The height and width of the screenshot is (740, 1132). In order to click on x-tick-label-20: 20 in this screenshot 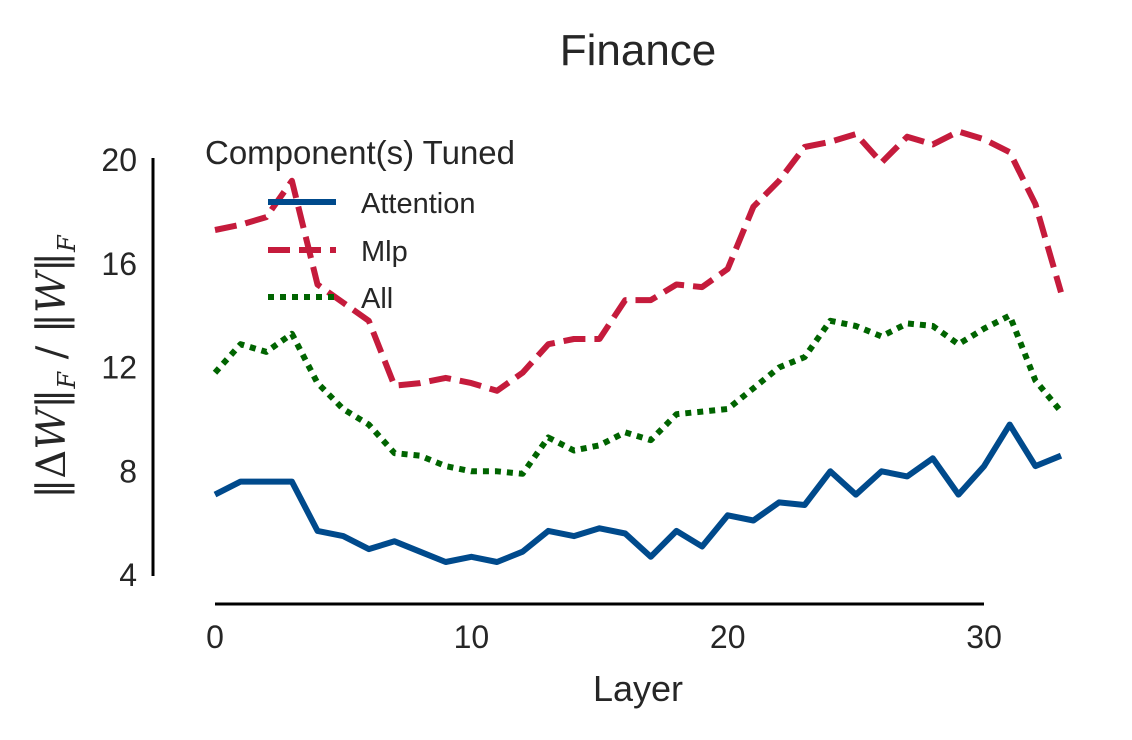, I will do `click(728, 637)`.